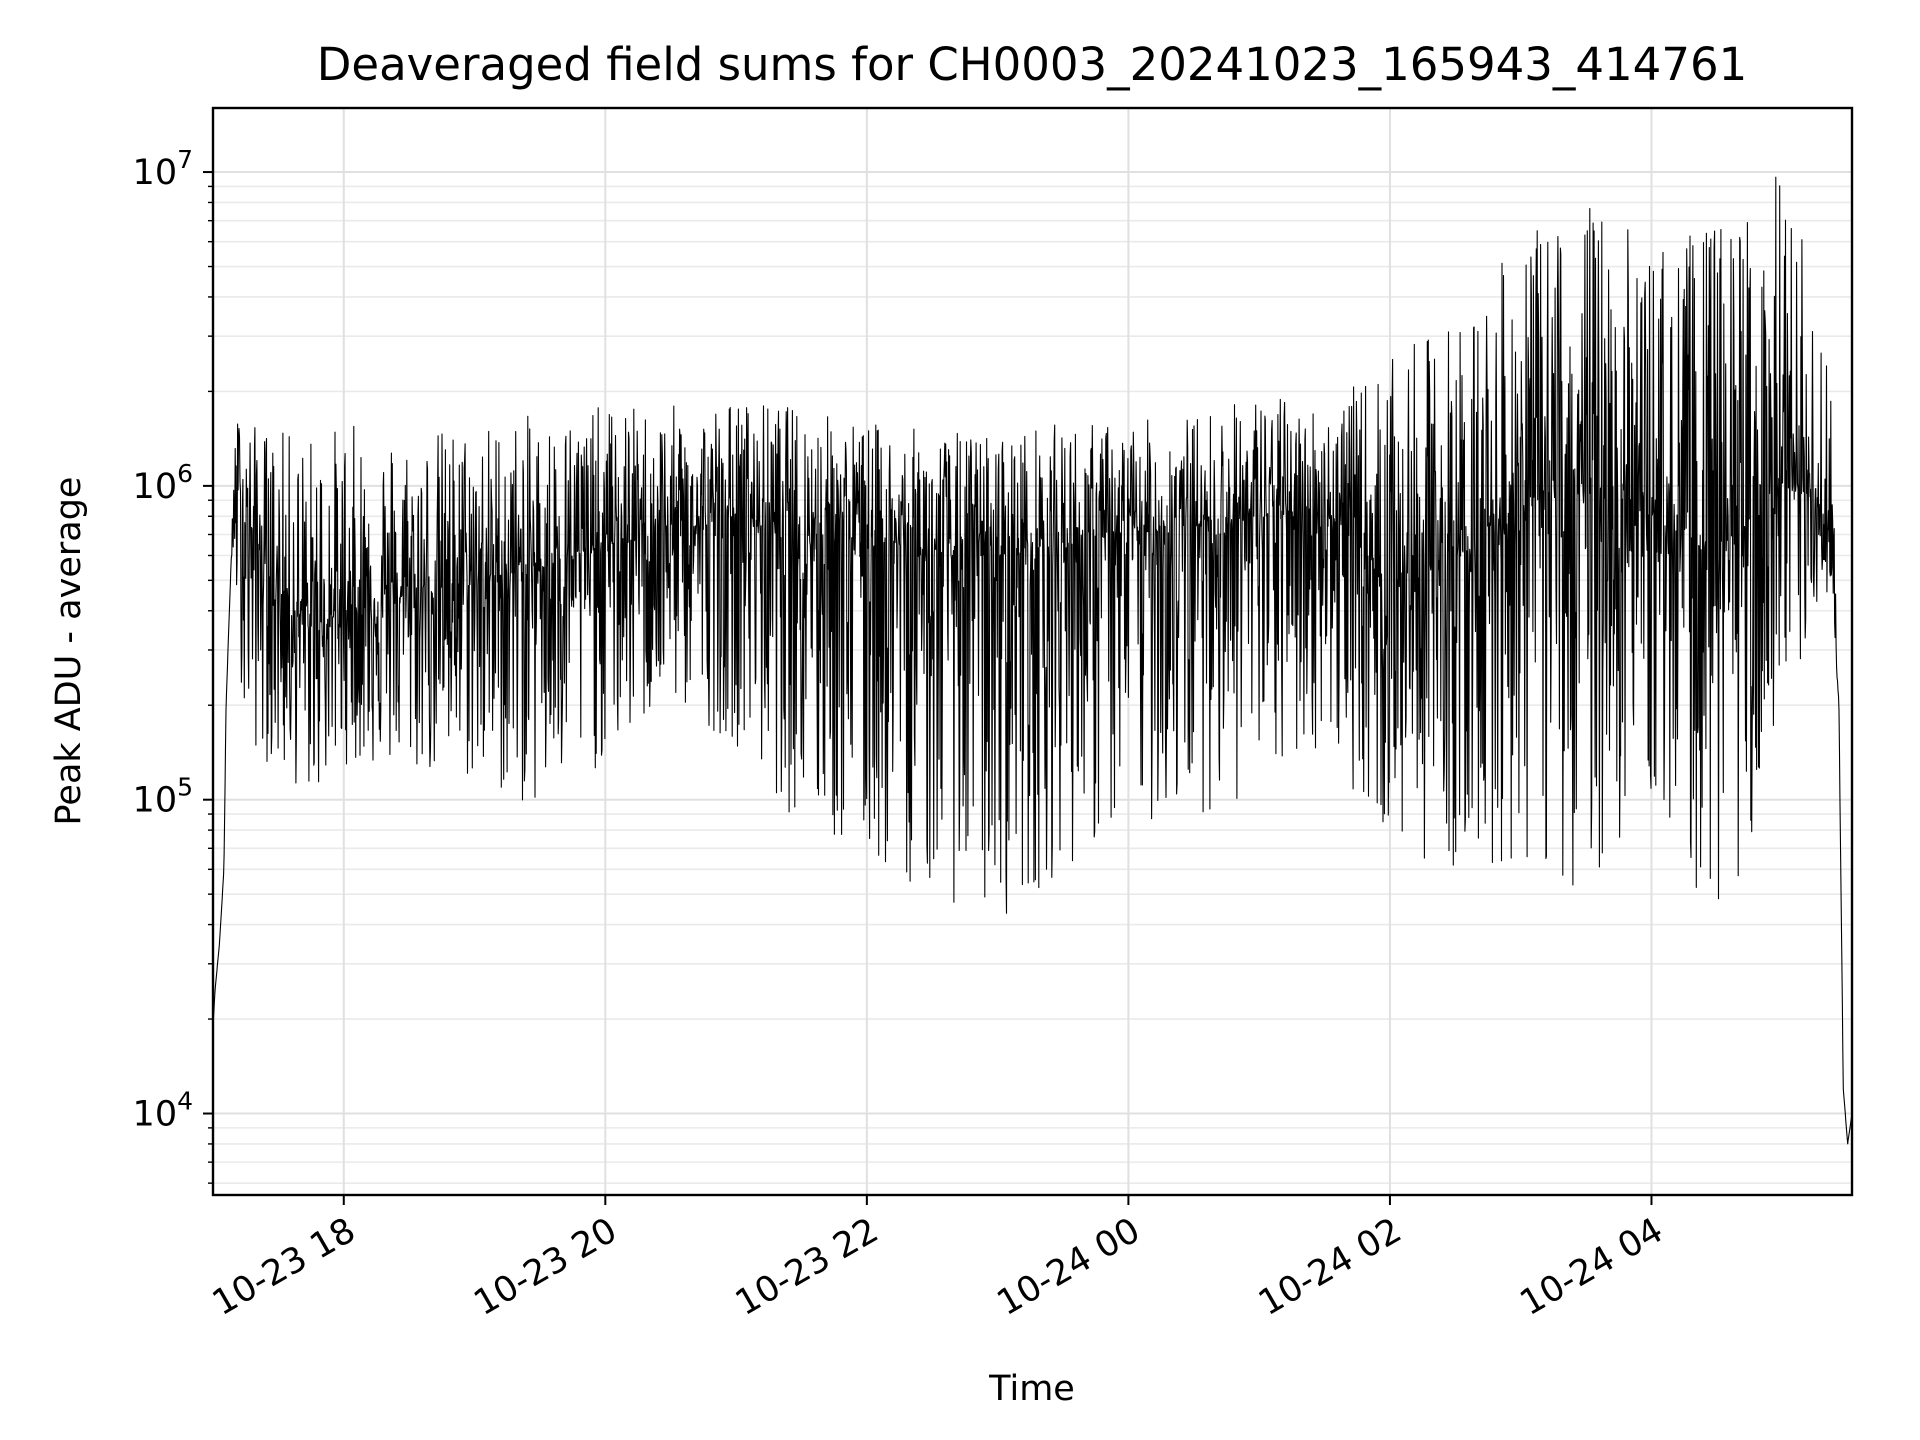 The image size is (1920, 1440). I want to click on y-tick-label: 10⁷, so click(163, 169).